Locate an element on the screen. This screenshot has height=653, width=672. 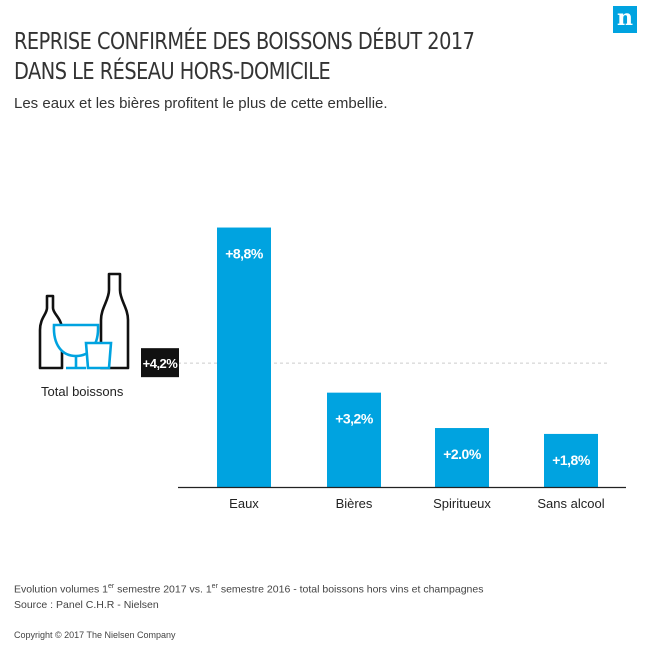
x-tick-label: Spiritueux is located at coordinates (462, 503).